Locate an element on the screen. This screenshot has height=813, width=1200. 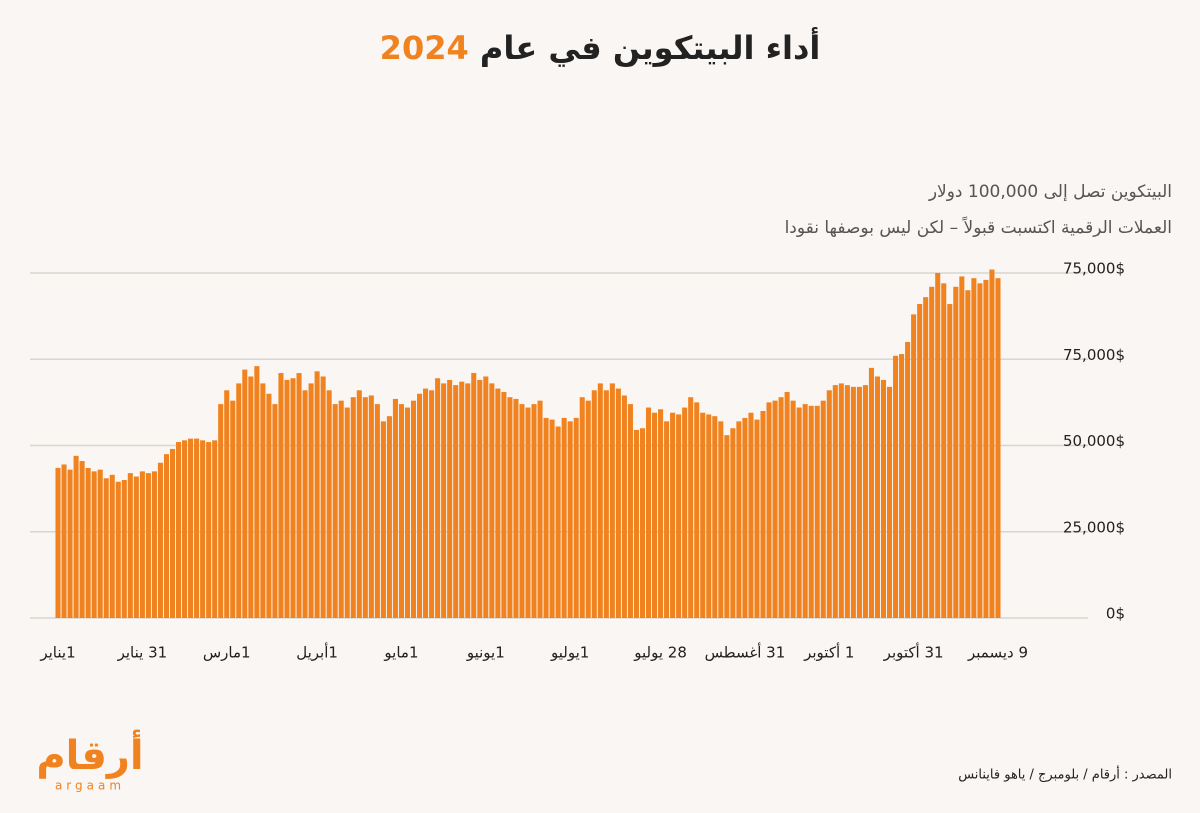
chart-title: أداء البيتكوين في عام 2024 is located at coordinates (600, 47).